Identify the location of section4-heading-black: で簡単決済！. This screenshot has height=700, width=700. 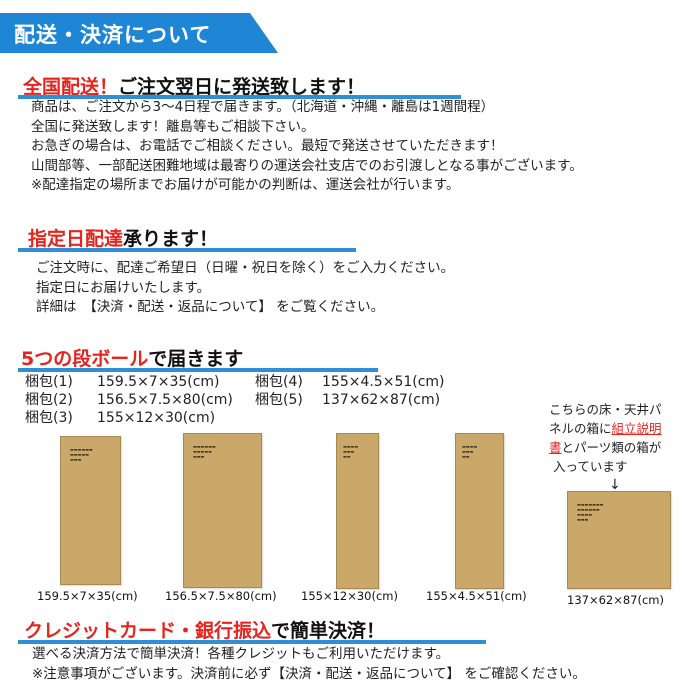
(328, 631).